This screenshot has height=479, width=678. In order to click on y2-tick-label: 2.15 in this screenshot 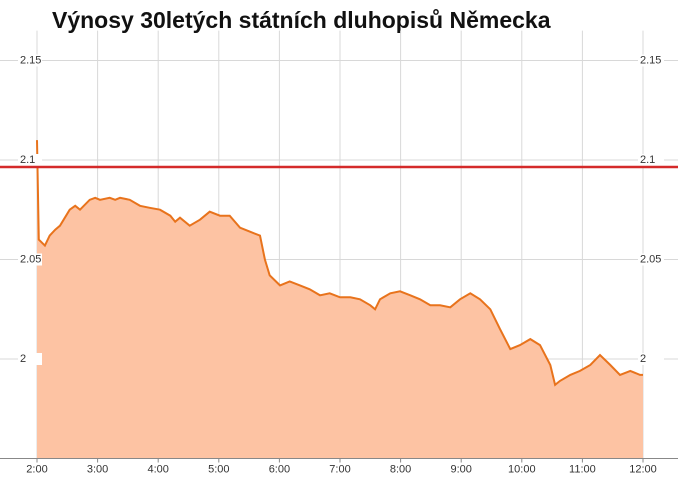, I will do `click(650, 60)`.